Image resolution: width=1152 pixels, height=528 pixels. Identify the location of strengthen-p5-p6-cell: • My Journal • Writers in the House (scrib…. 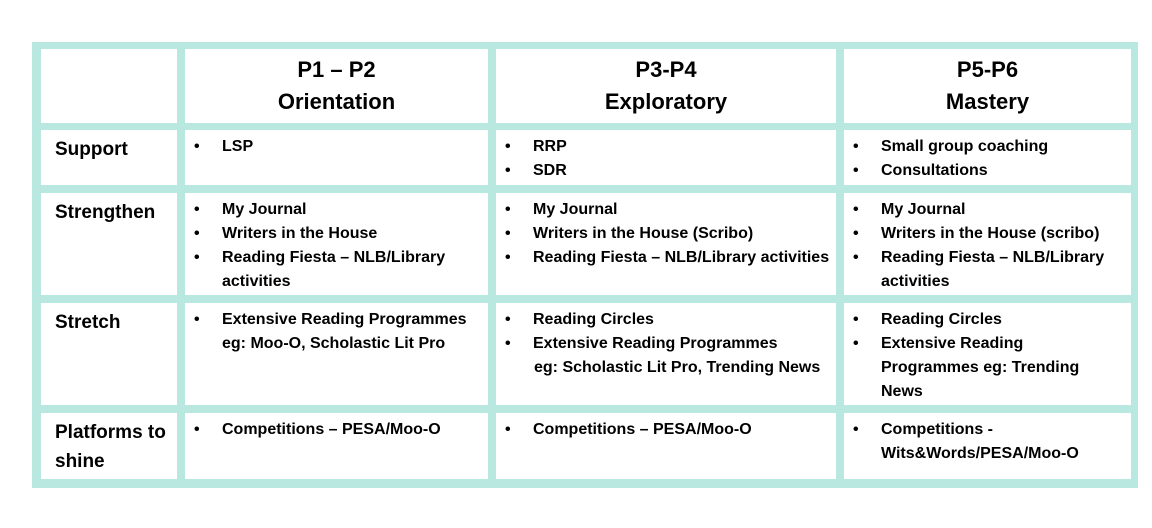
(987, 244).